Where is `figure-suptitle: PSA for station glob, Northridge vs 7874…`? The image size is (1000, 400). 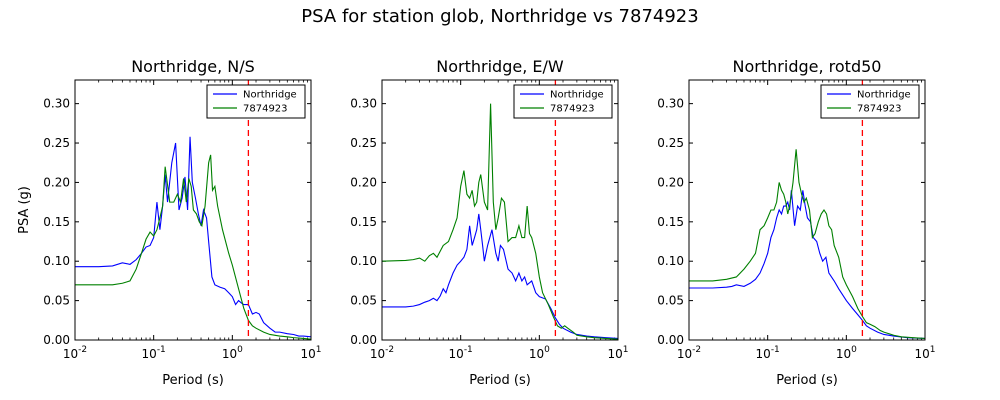
figure-suptitle: PSA for station glob, Northridge vs 7874… is located at coordinates (499, 16).